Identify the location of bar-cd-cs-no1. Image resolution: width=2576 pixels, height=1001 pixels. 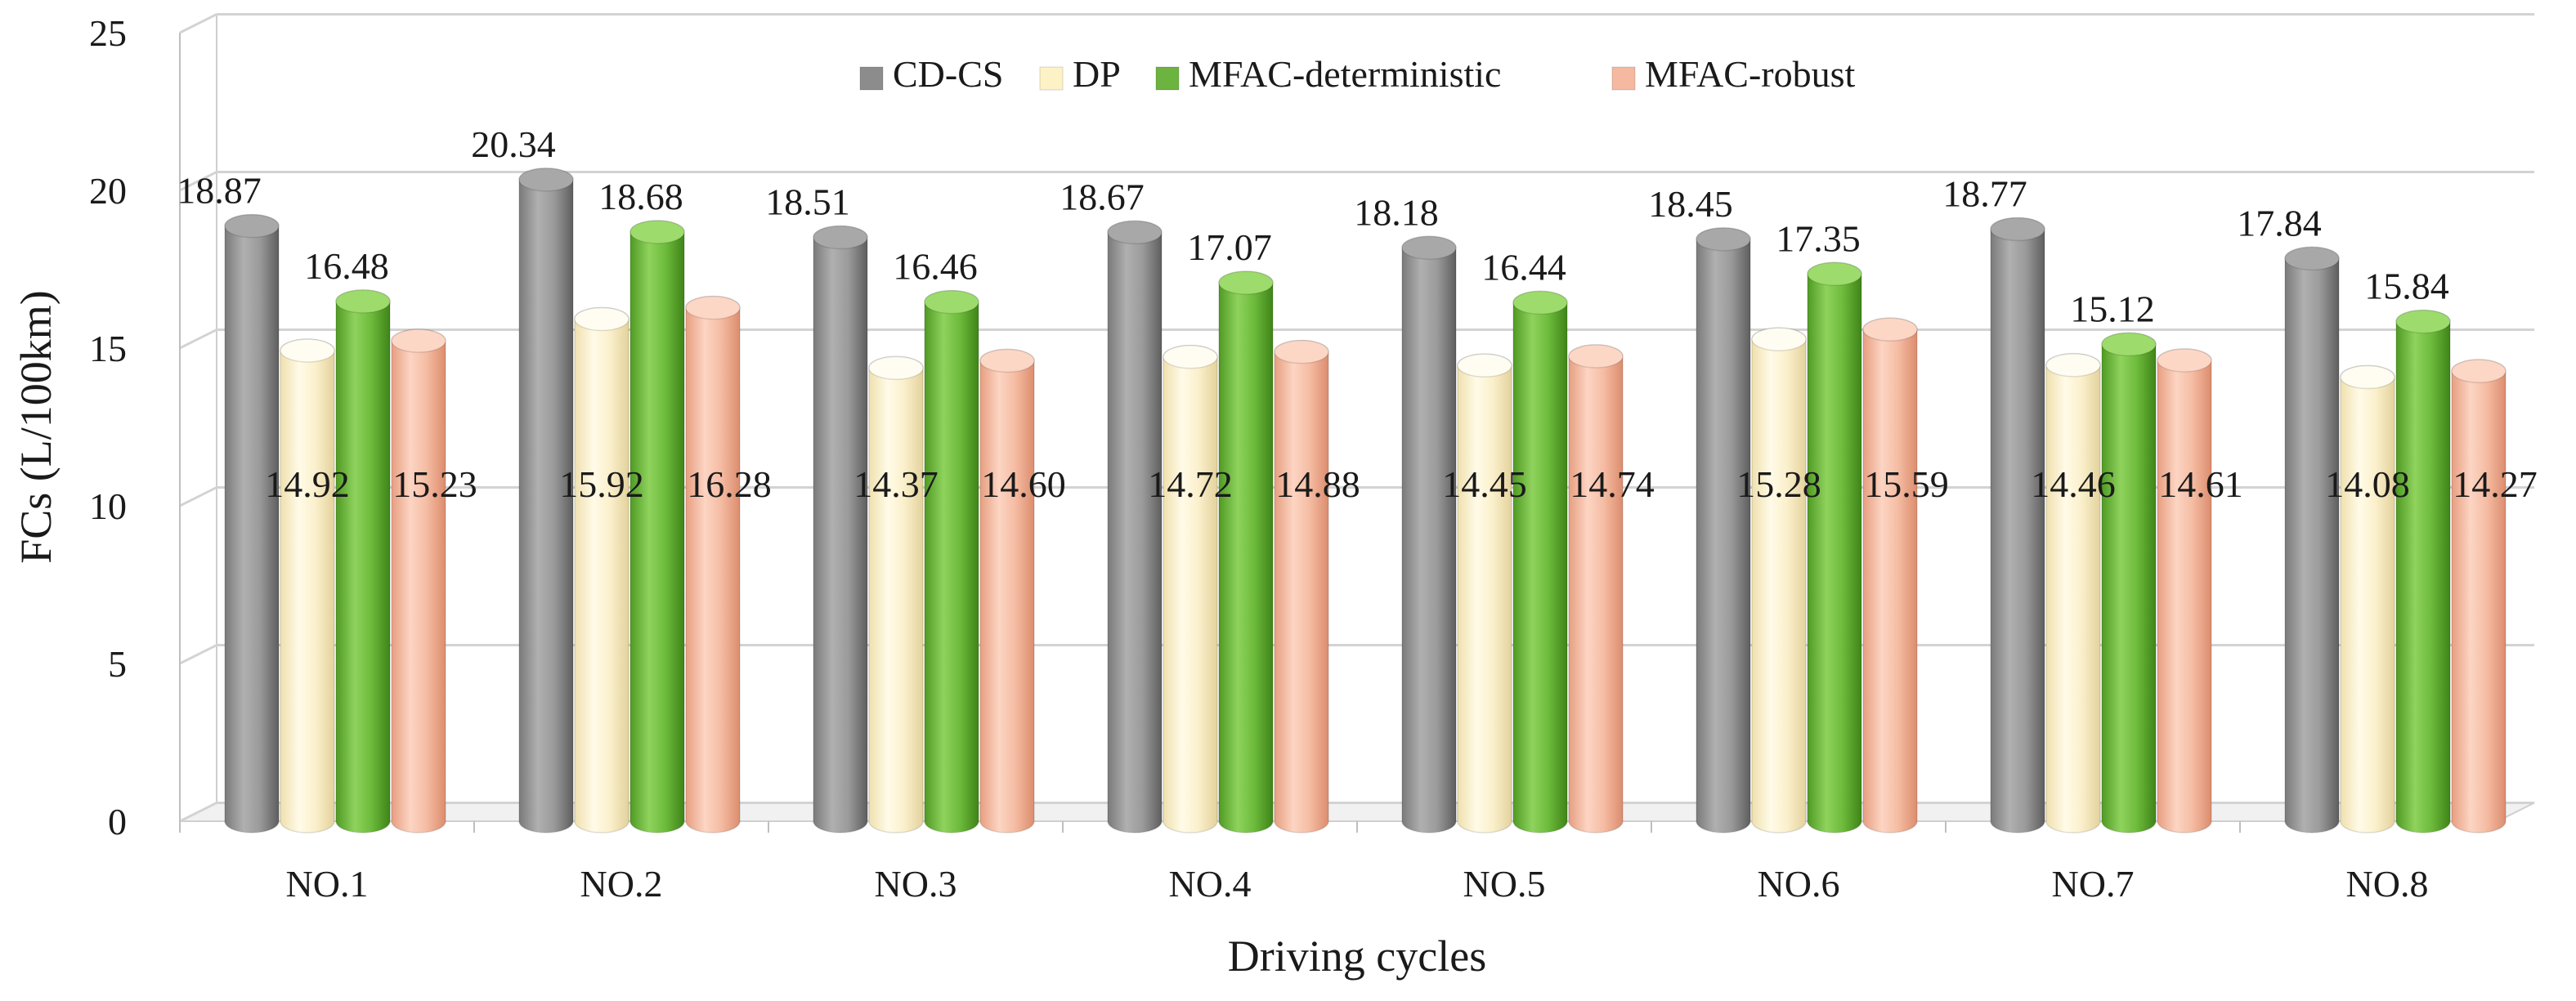
(252, 523).